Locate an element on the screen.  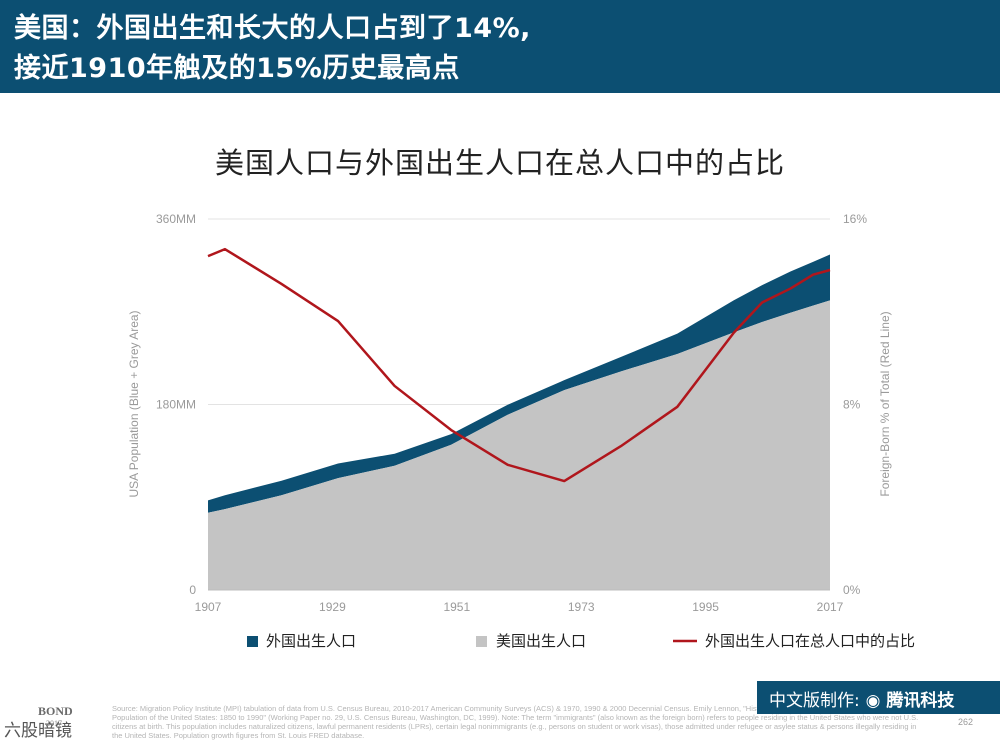
legend-swatch-native-born is located at coordinates (481, 641).